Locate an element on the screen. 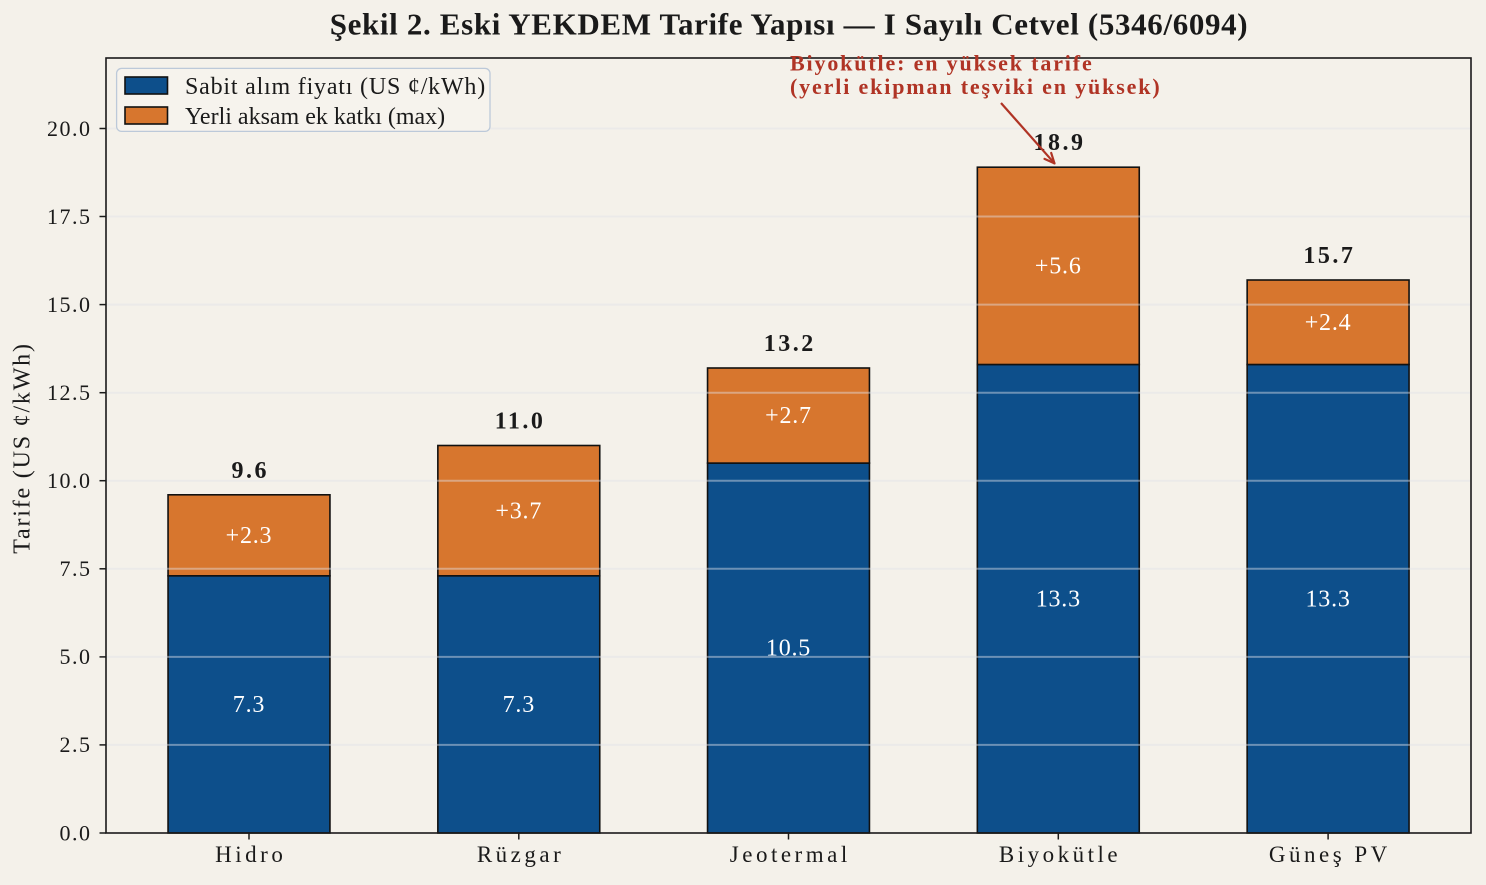 Image resolution: width=1486 pixels, height=885 pixels. svg-text: 12.5 is located at coordinates (69, 392).